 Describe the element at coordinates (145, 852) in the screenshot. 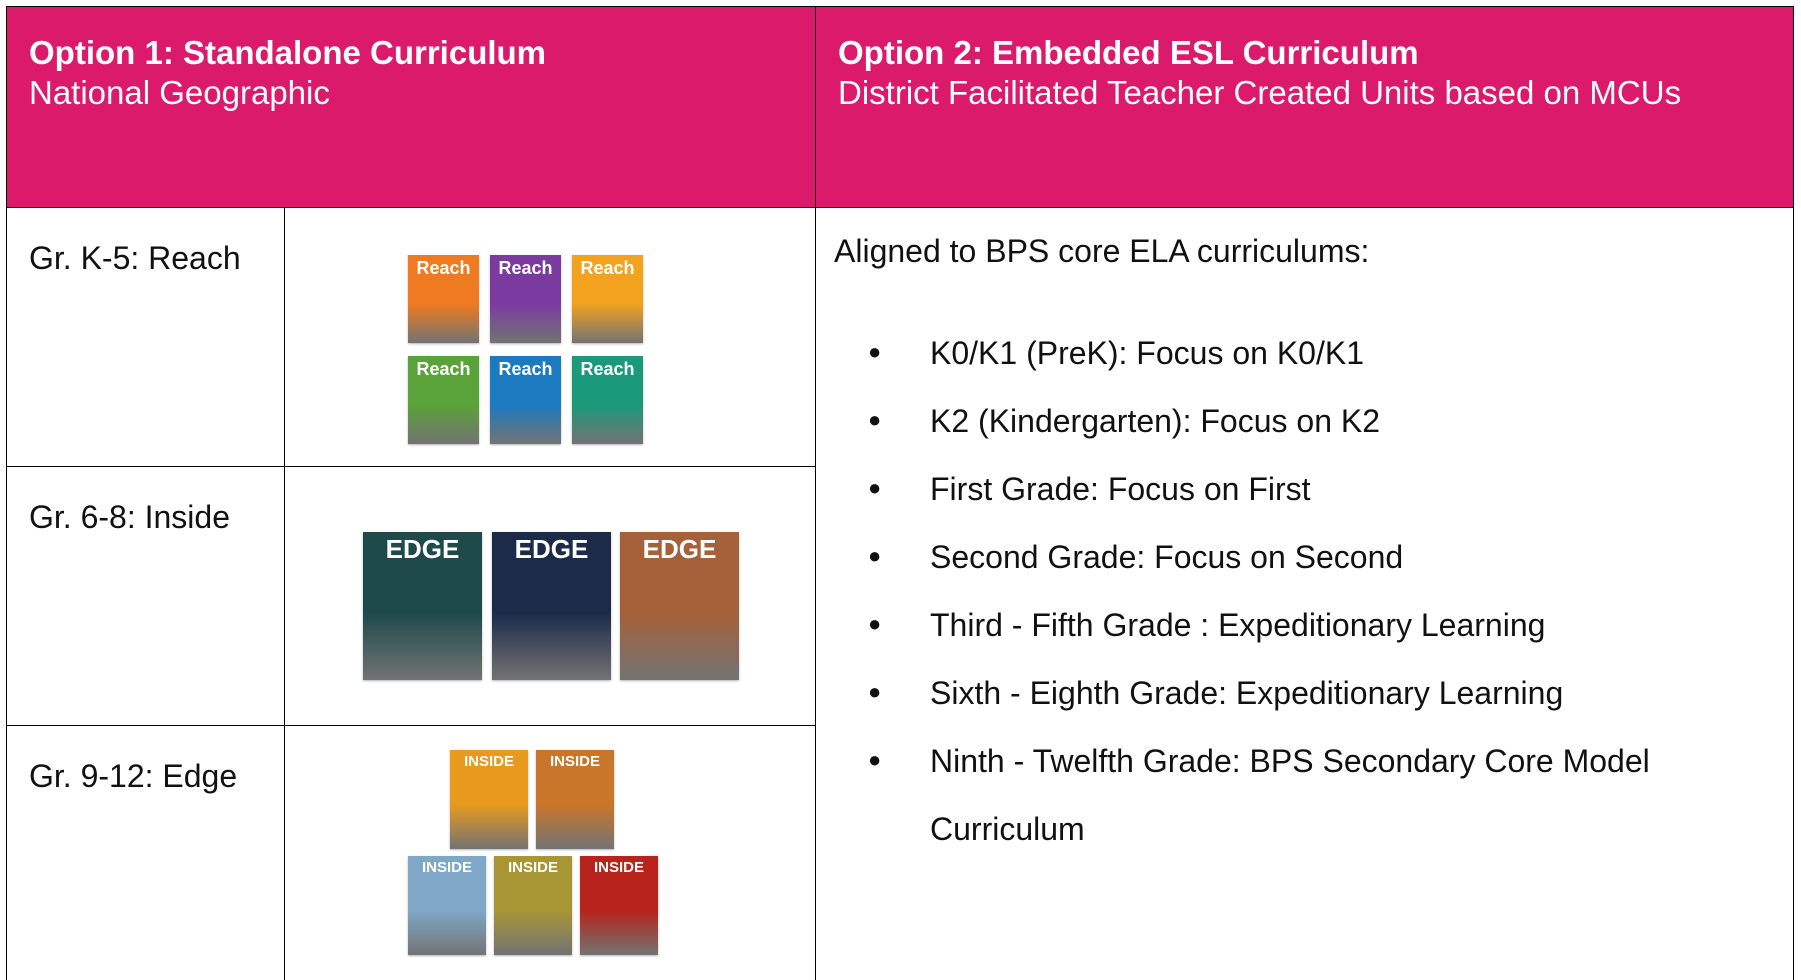

I see `grade-cell: Gr. 9-12: Edge` at that location.